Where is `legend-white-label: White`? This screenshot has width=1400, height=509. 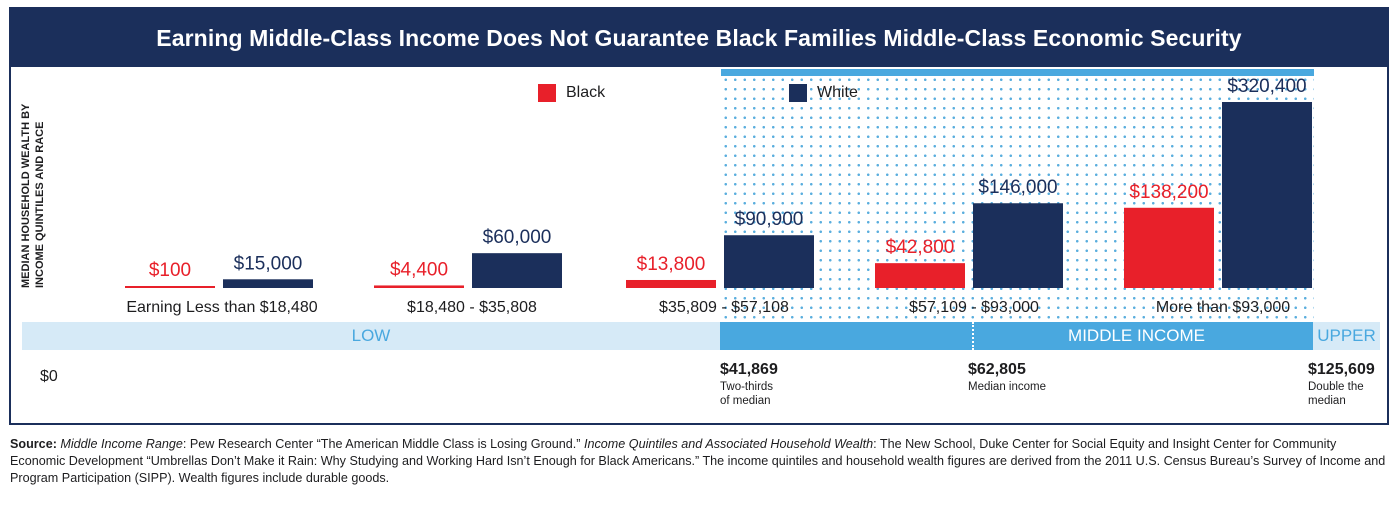
legend-white-label: White is located at coordinates (837, 92).